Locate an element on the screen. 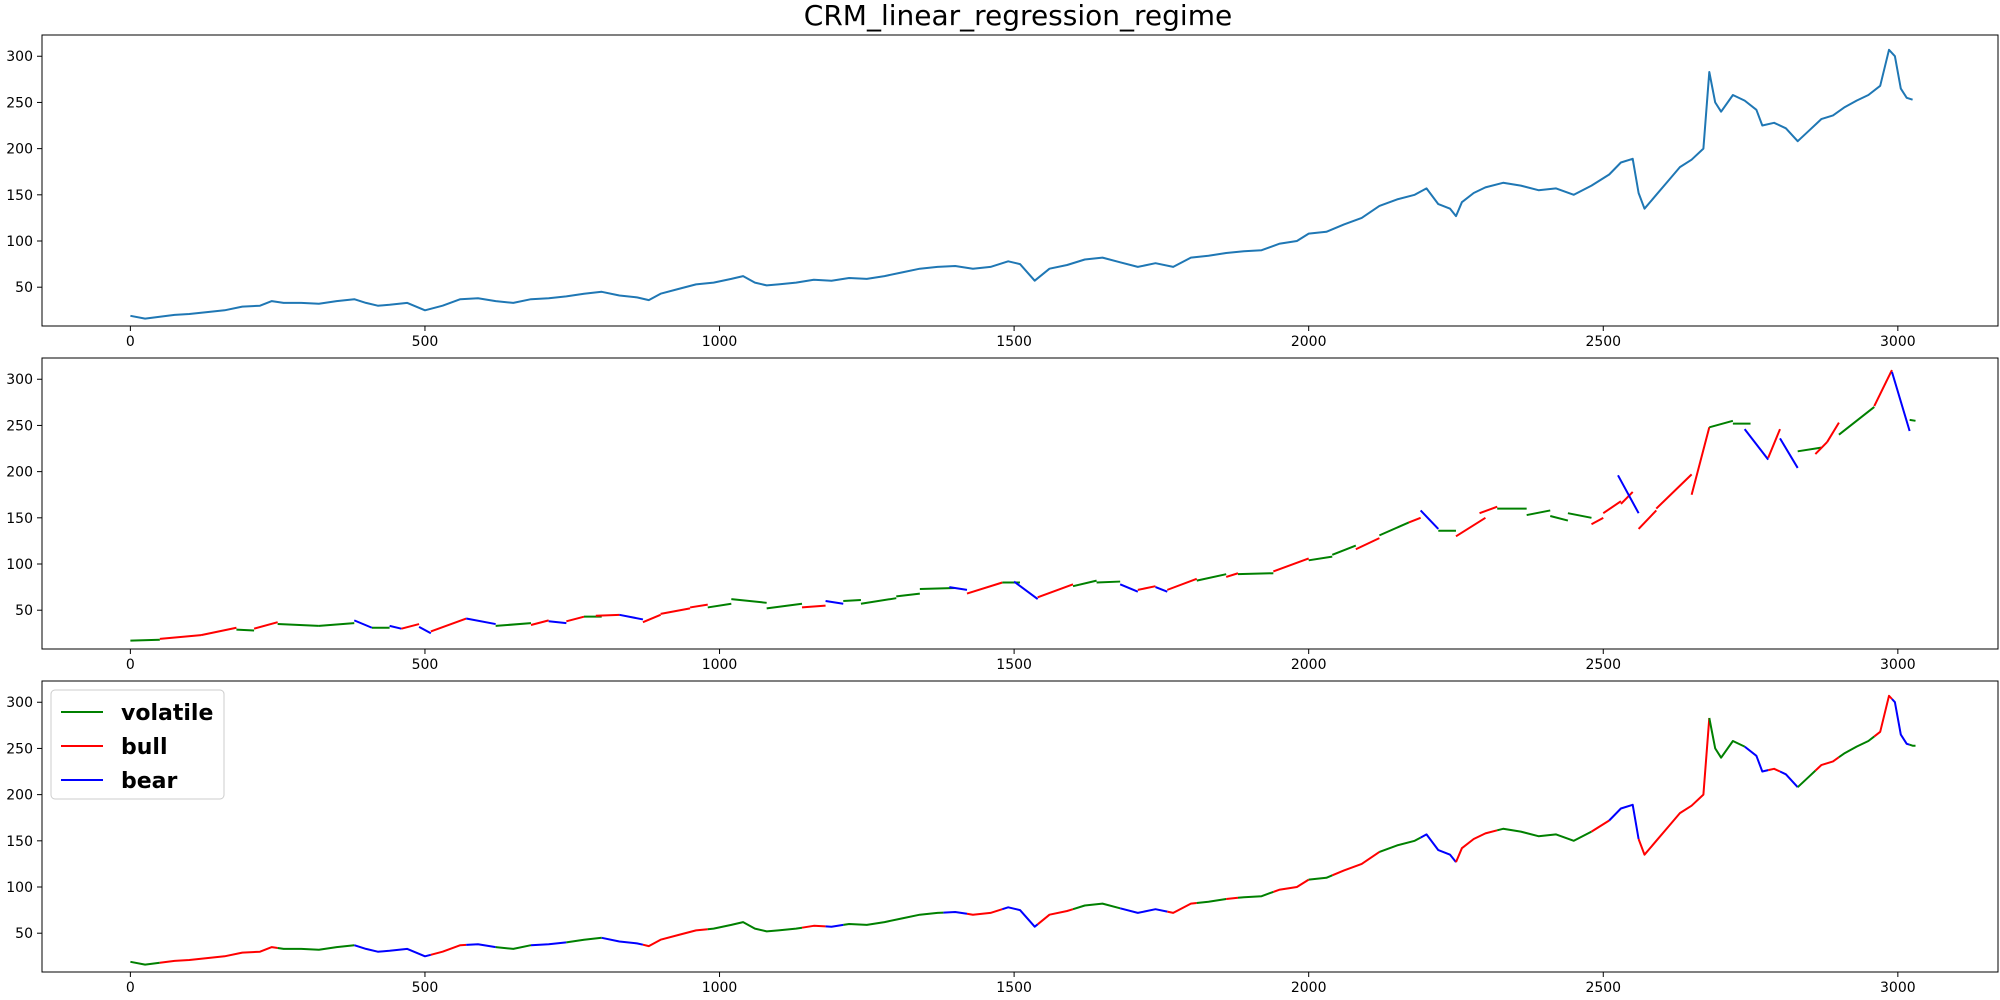 This screenshot has width=2000, height=1000. y-tick-label: 50 is located at coordinates (24, 288).